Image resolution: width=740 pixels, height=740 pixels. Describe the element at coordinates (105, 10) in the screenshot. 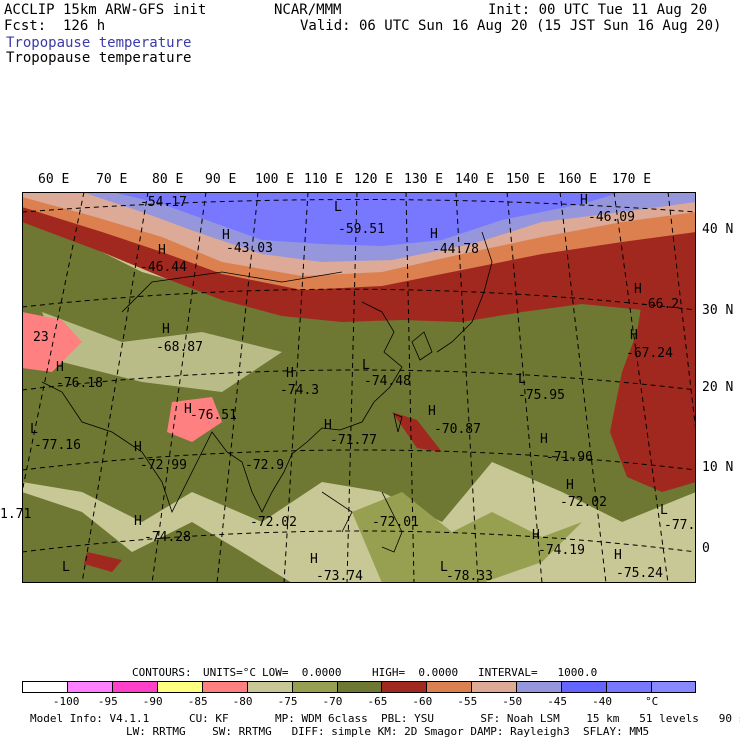

I see `model-title: ACCLIP 15km ARW-GFS init` at that location.